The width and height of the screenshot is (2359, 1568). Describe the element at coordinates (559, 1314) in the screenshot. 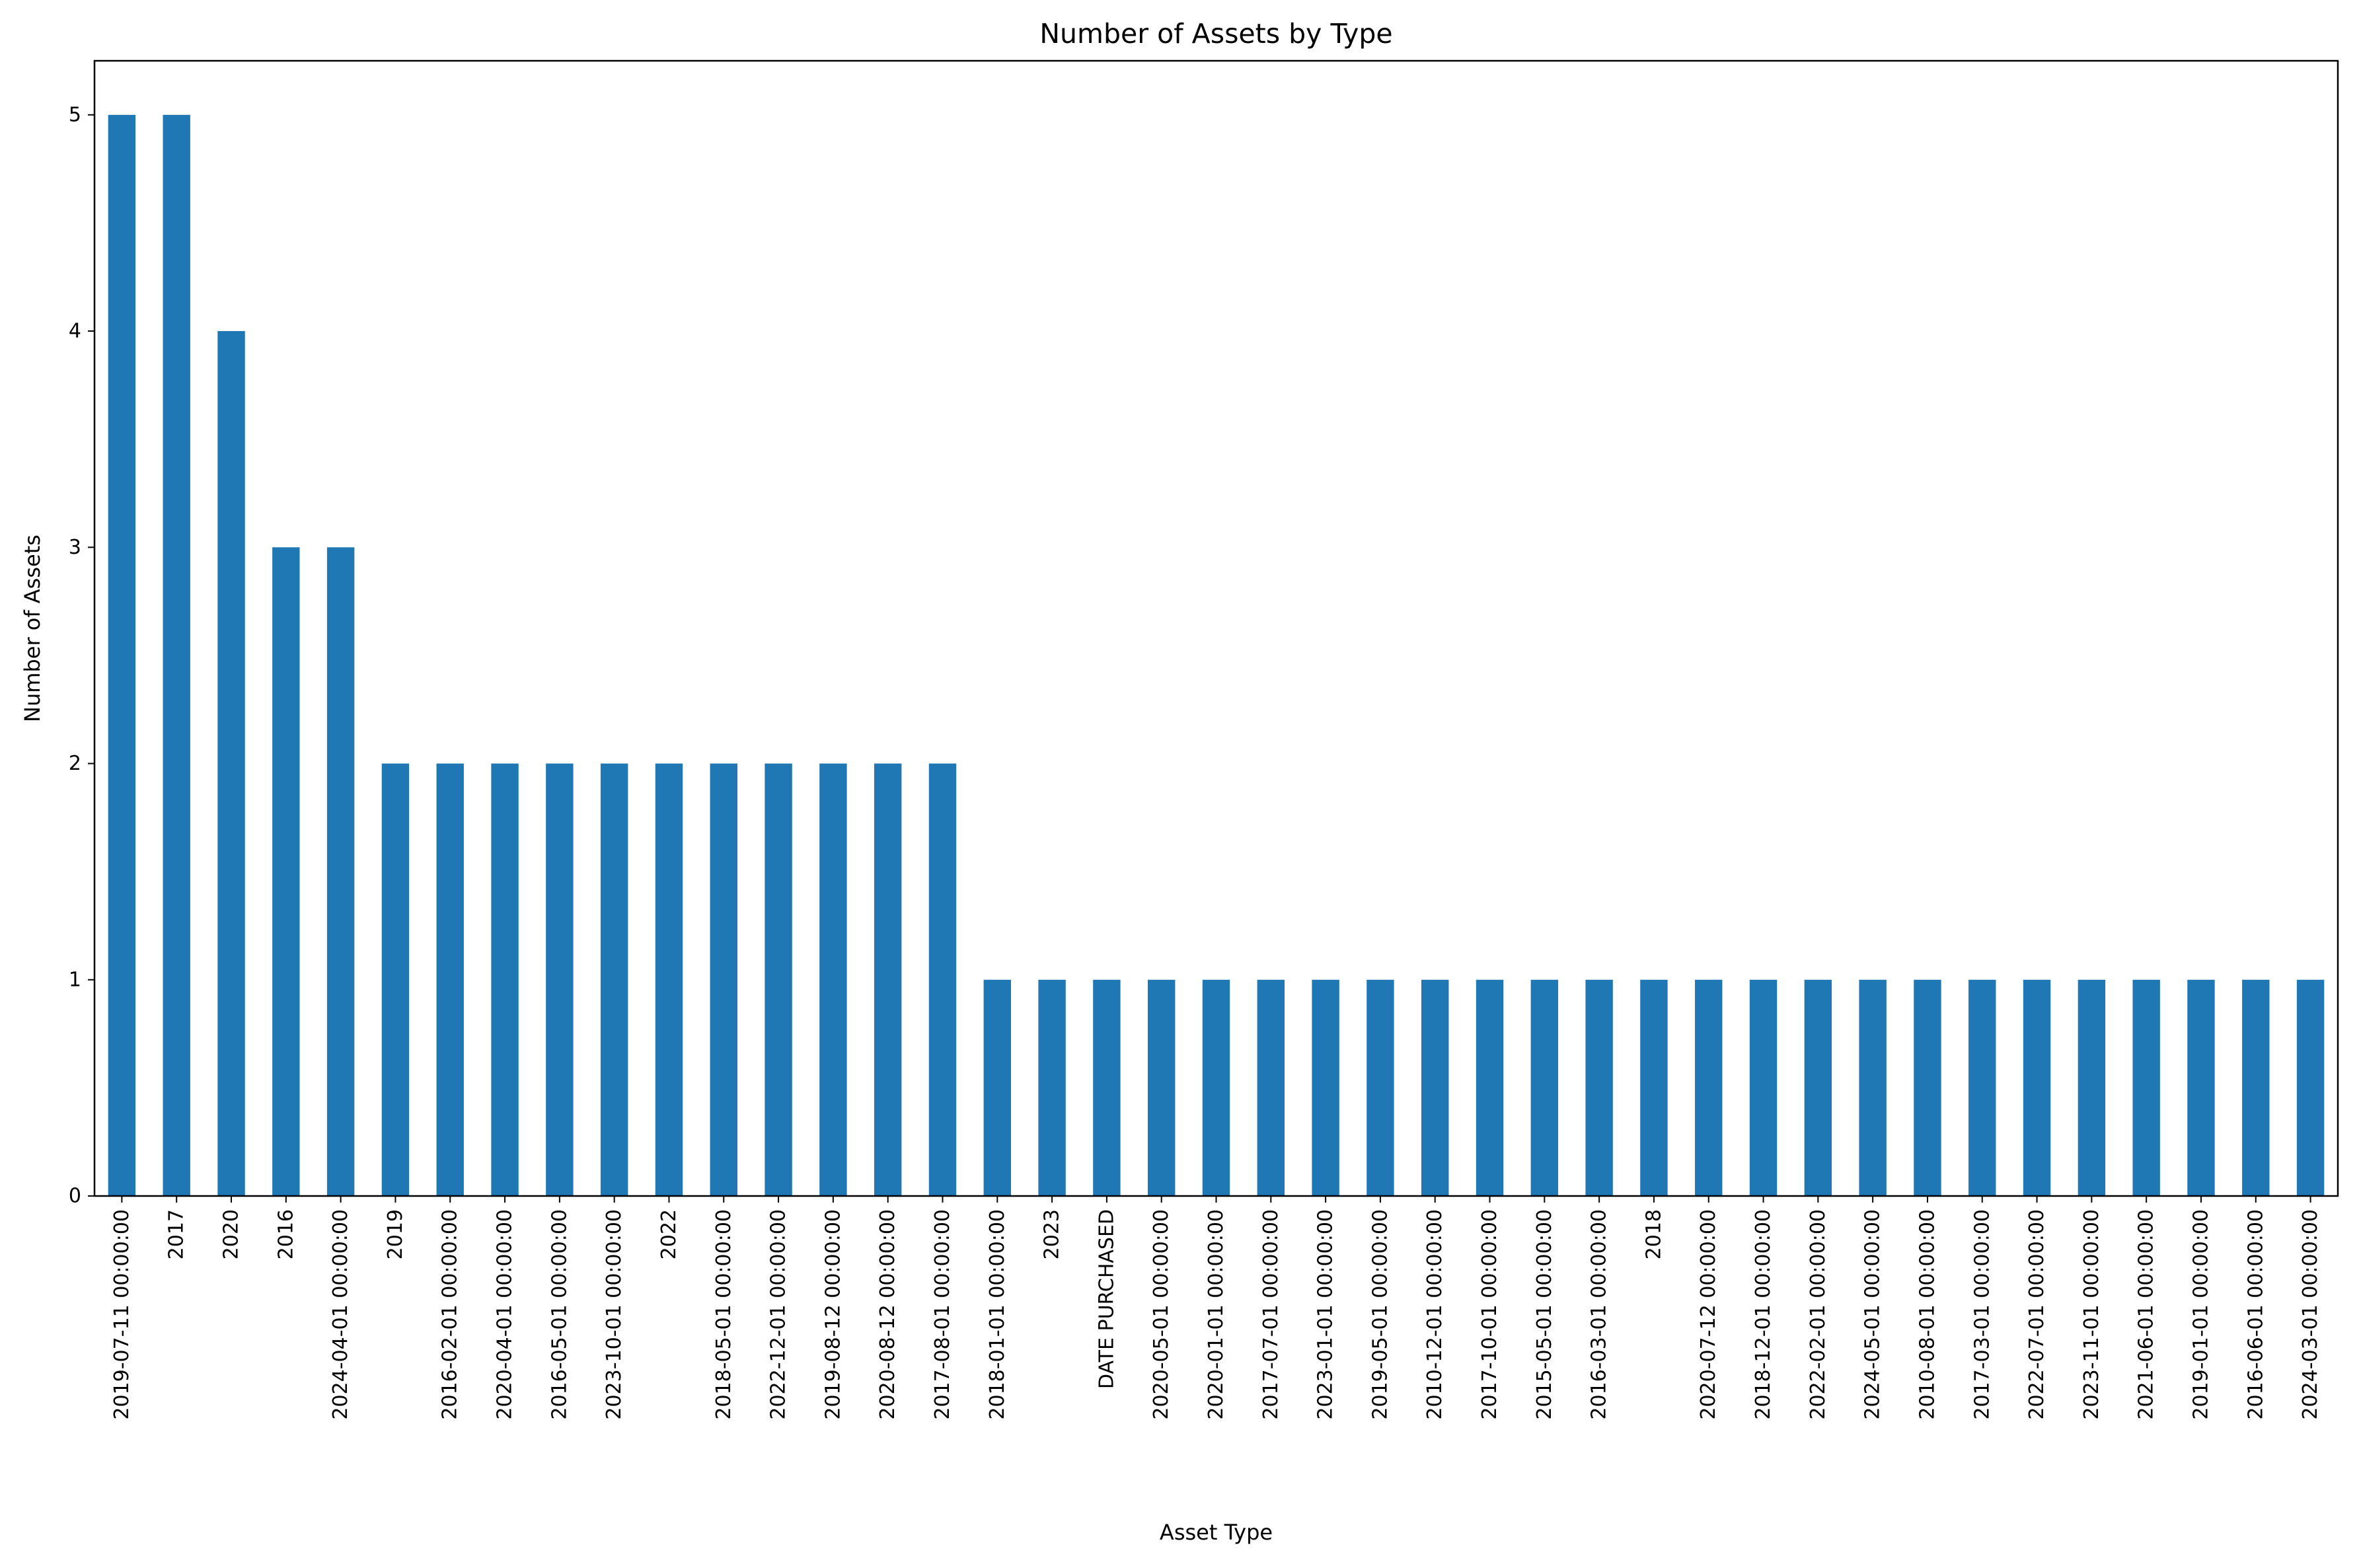

I see `x-tick-label: 2016-05-01 00:00:00` at that location.